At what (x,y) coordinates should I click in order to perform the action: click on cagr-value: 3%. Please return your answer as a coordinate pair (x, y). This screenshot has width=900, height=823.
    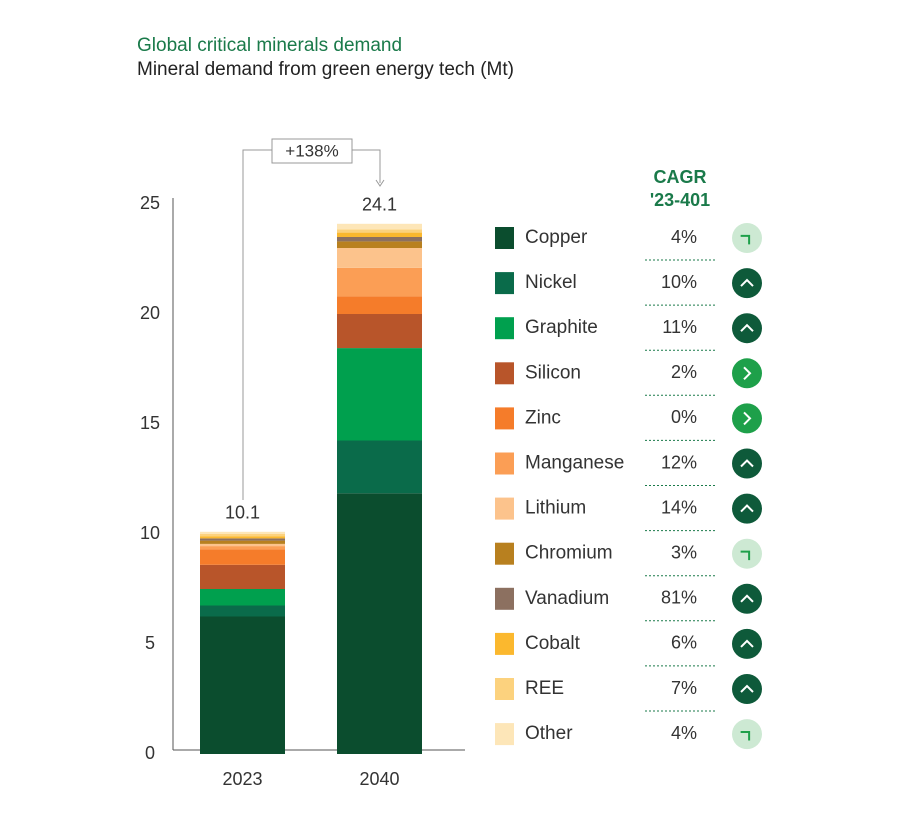
    Looking at the image, I should click on (684, 552).